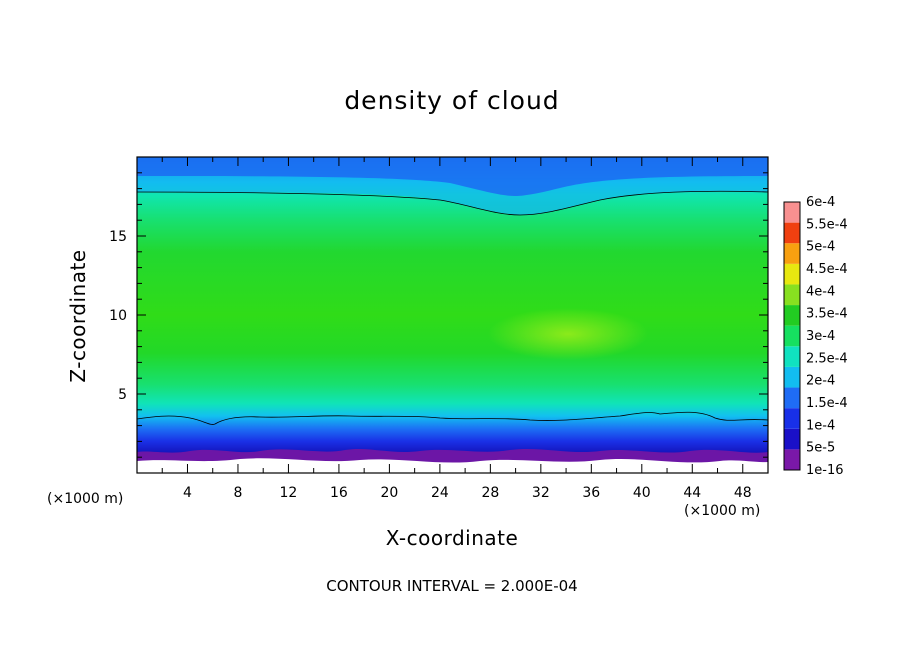  Describe the element at coordinates (827, 314) in the screenshot. I see `colorbar-label: 3.5e-4` at that location.